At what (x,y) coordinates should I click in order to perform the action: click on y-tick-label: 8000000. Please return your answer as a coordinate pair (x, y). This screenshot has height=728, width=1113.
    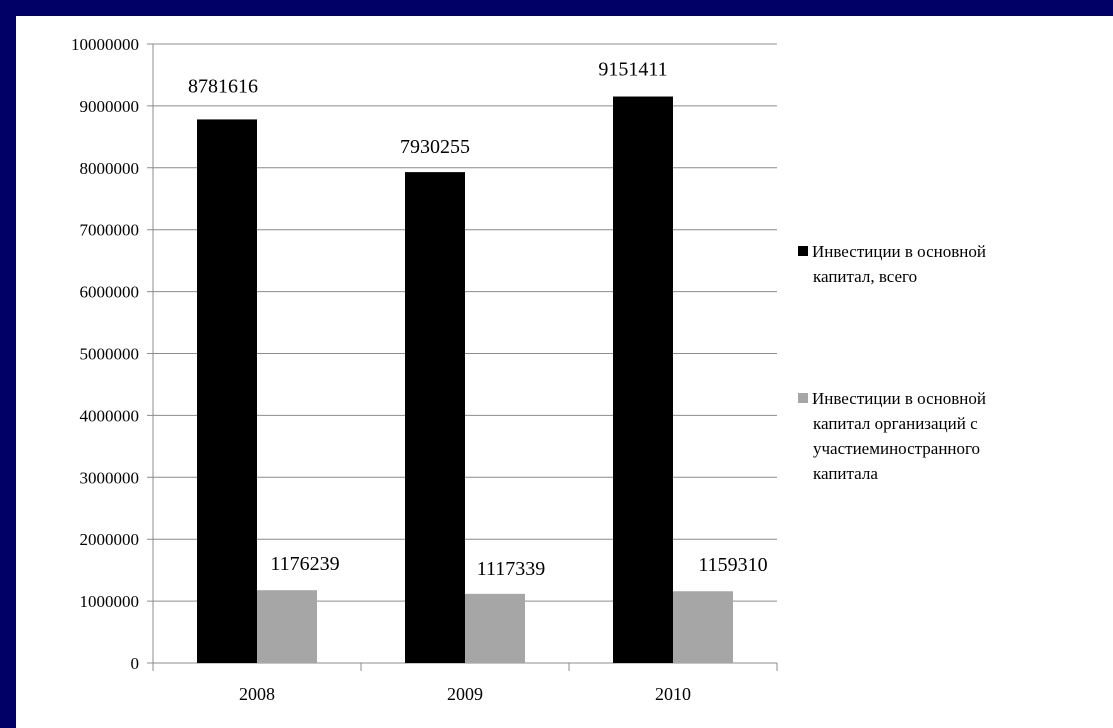
    Looking at the image, I should click on (110, 168).